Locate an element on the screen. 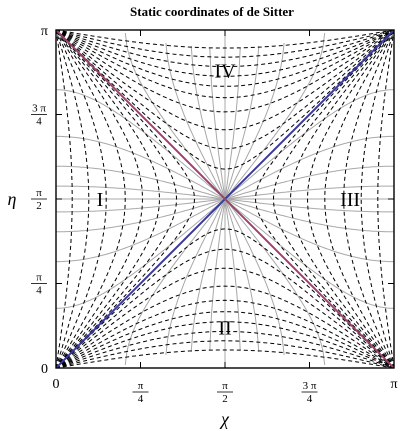 The image size is (400, 431). y-tick-label-2-num: π is located at coordinates (39, 193).